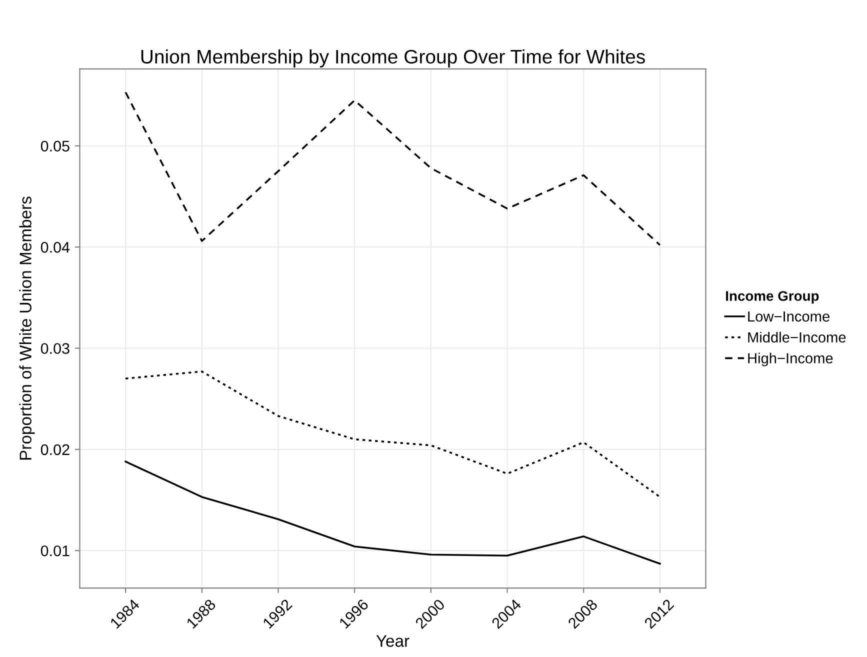 The height and width of the screenshot is (657, 867). What do you see at coordinates (27, 328) in the screenshot?
I see `y-axis-title: Proportion of White Union Members` at bounding box center [27, 328].